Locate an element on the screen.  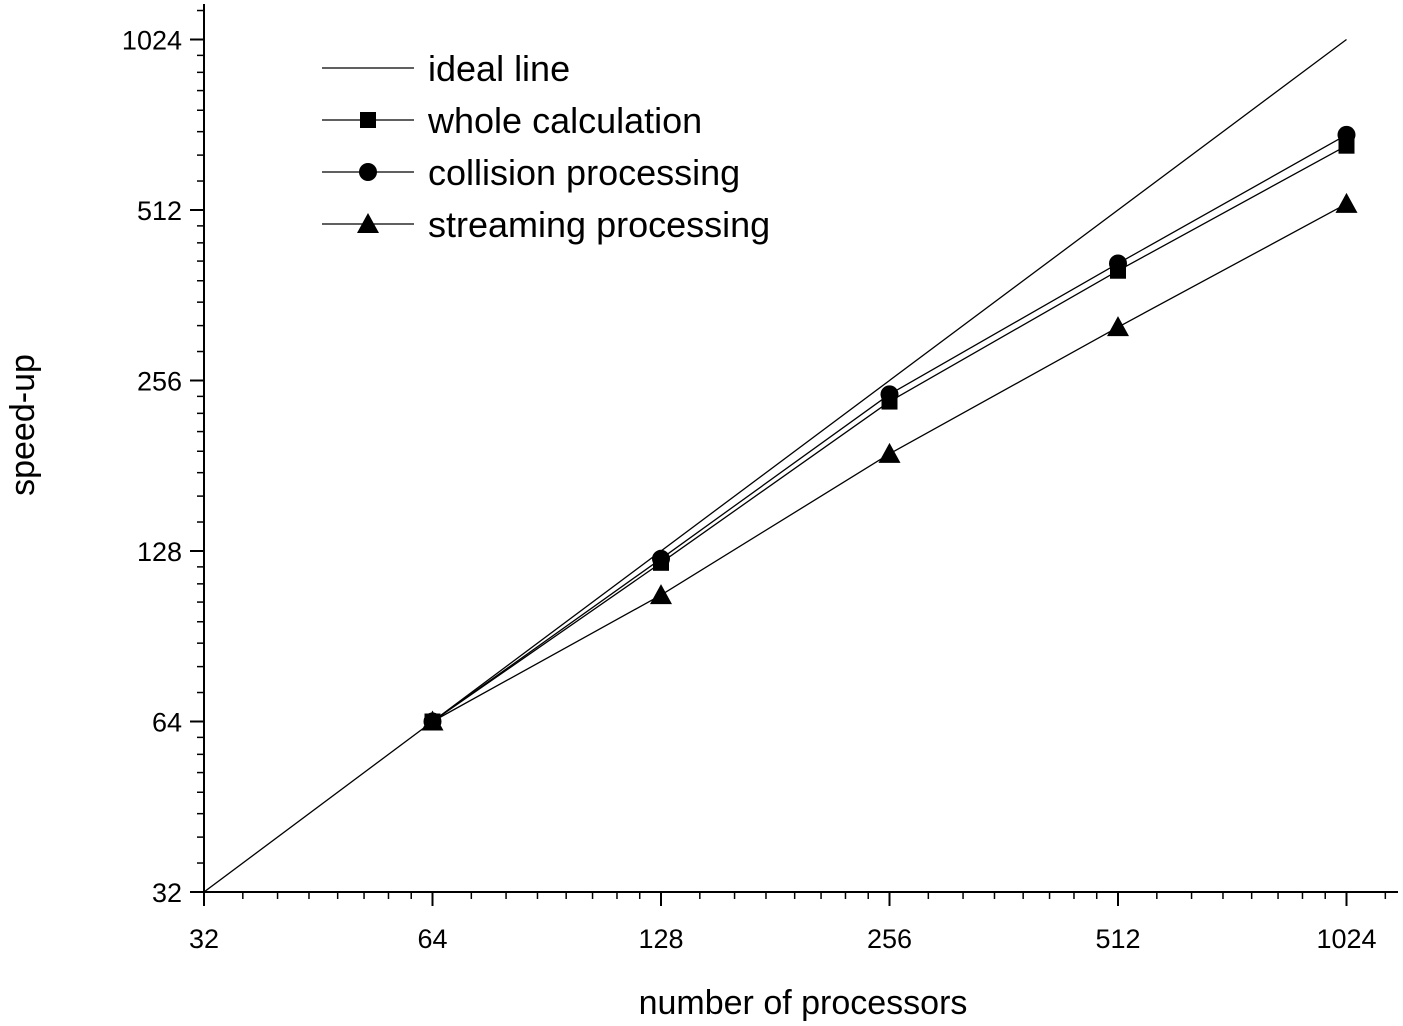
legend-label-streaming-processing: streaming processing is located at coordinates (599, 224).